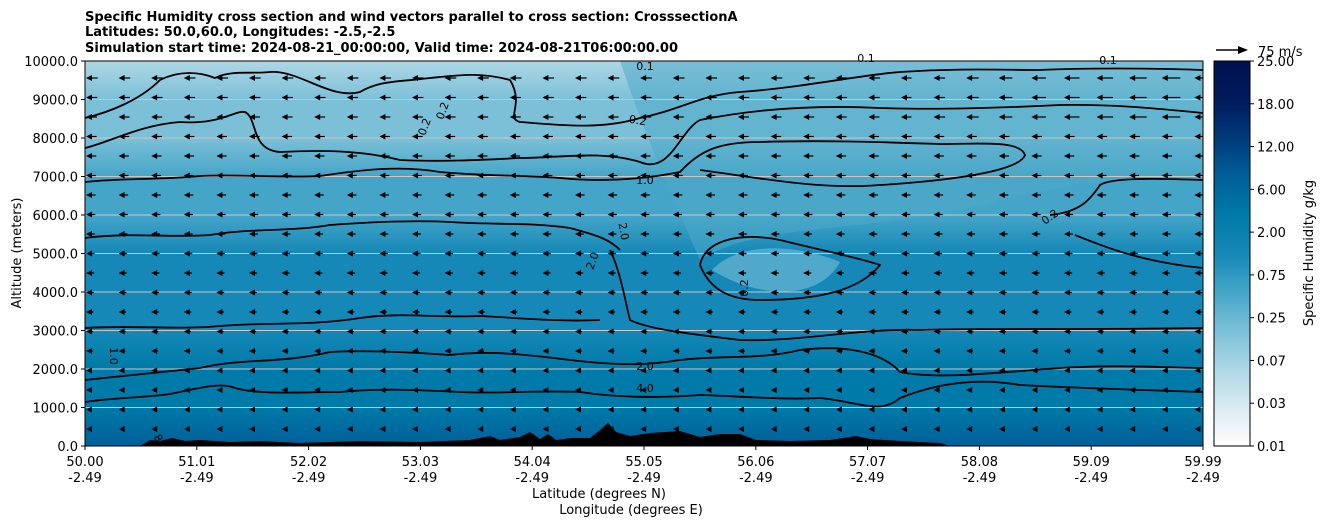 The height and width of the screenshot is (526, 1326). I want to click on contour-label: 0.1, so click(866, 58).